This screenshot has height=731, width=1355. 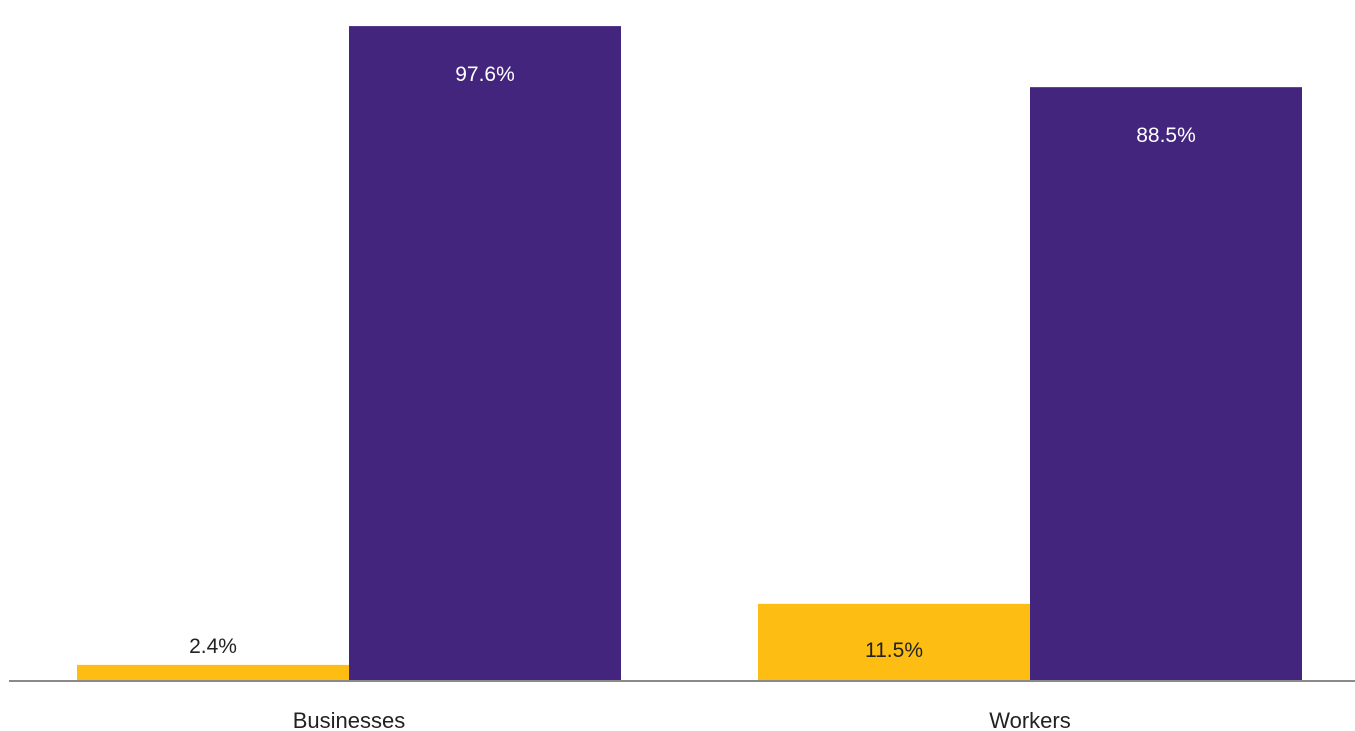 I want to click on value-label-businesses-series-1: 2.4%, so click(x=213, y=646).